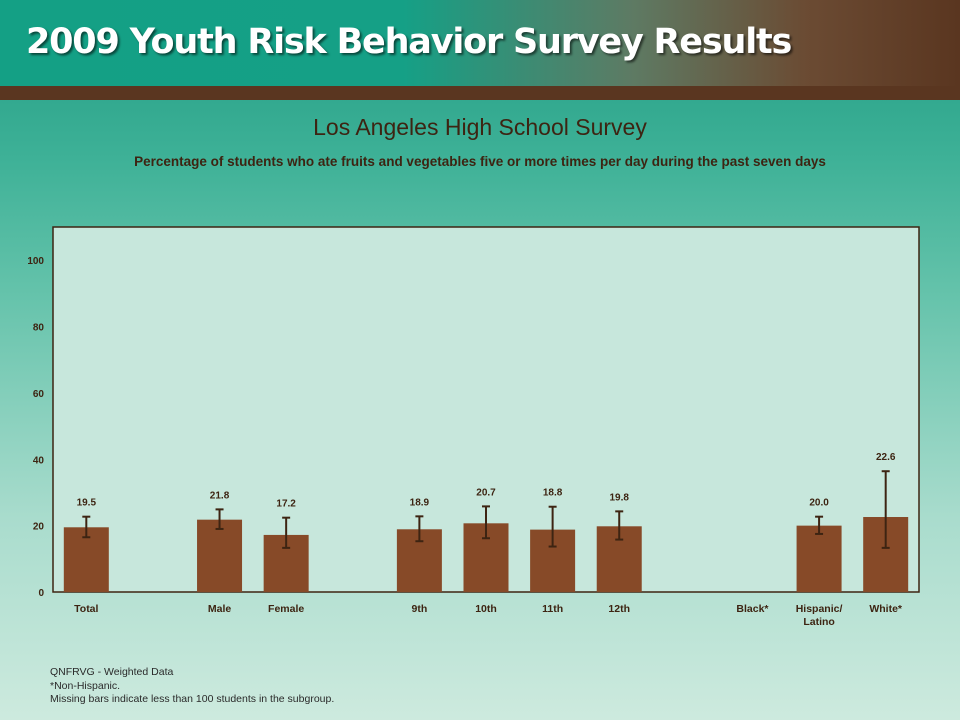 The height and width of the screenshot is (720, 960). What do you see at coordinates (752, 609) in the screenshot?
I see `x-tick-label: Black*` at bounding box center [752, 609].